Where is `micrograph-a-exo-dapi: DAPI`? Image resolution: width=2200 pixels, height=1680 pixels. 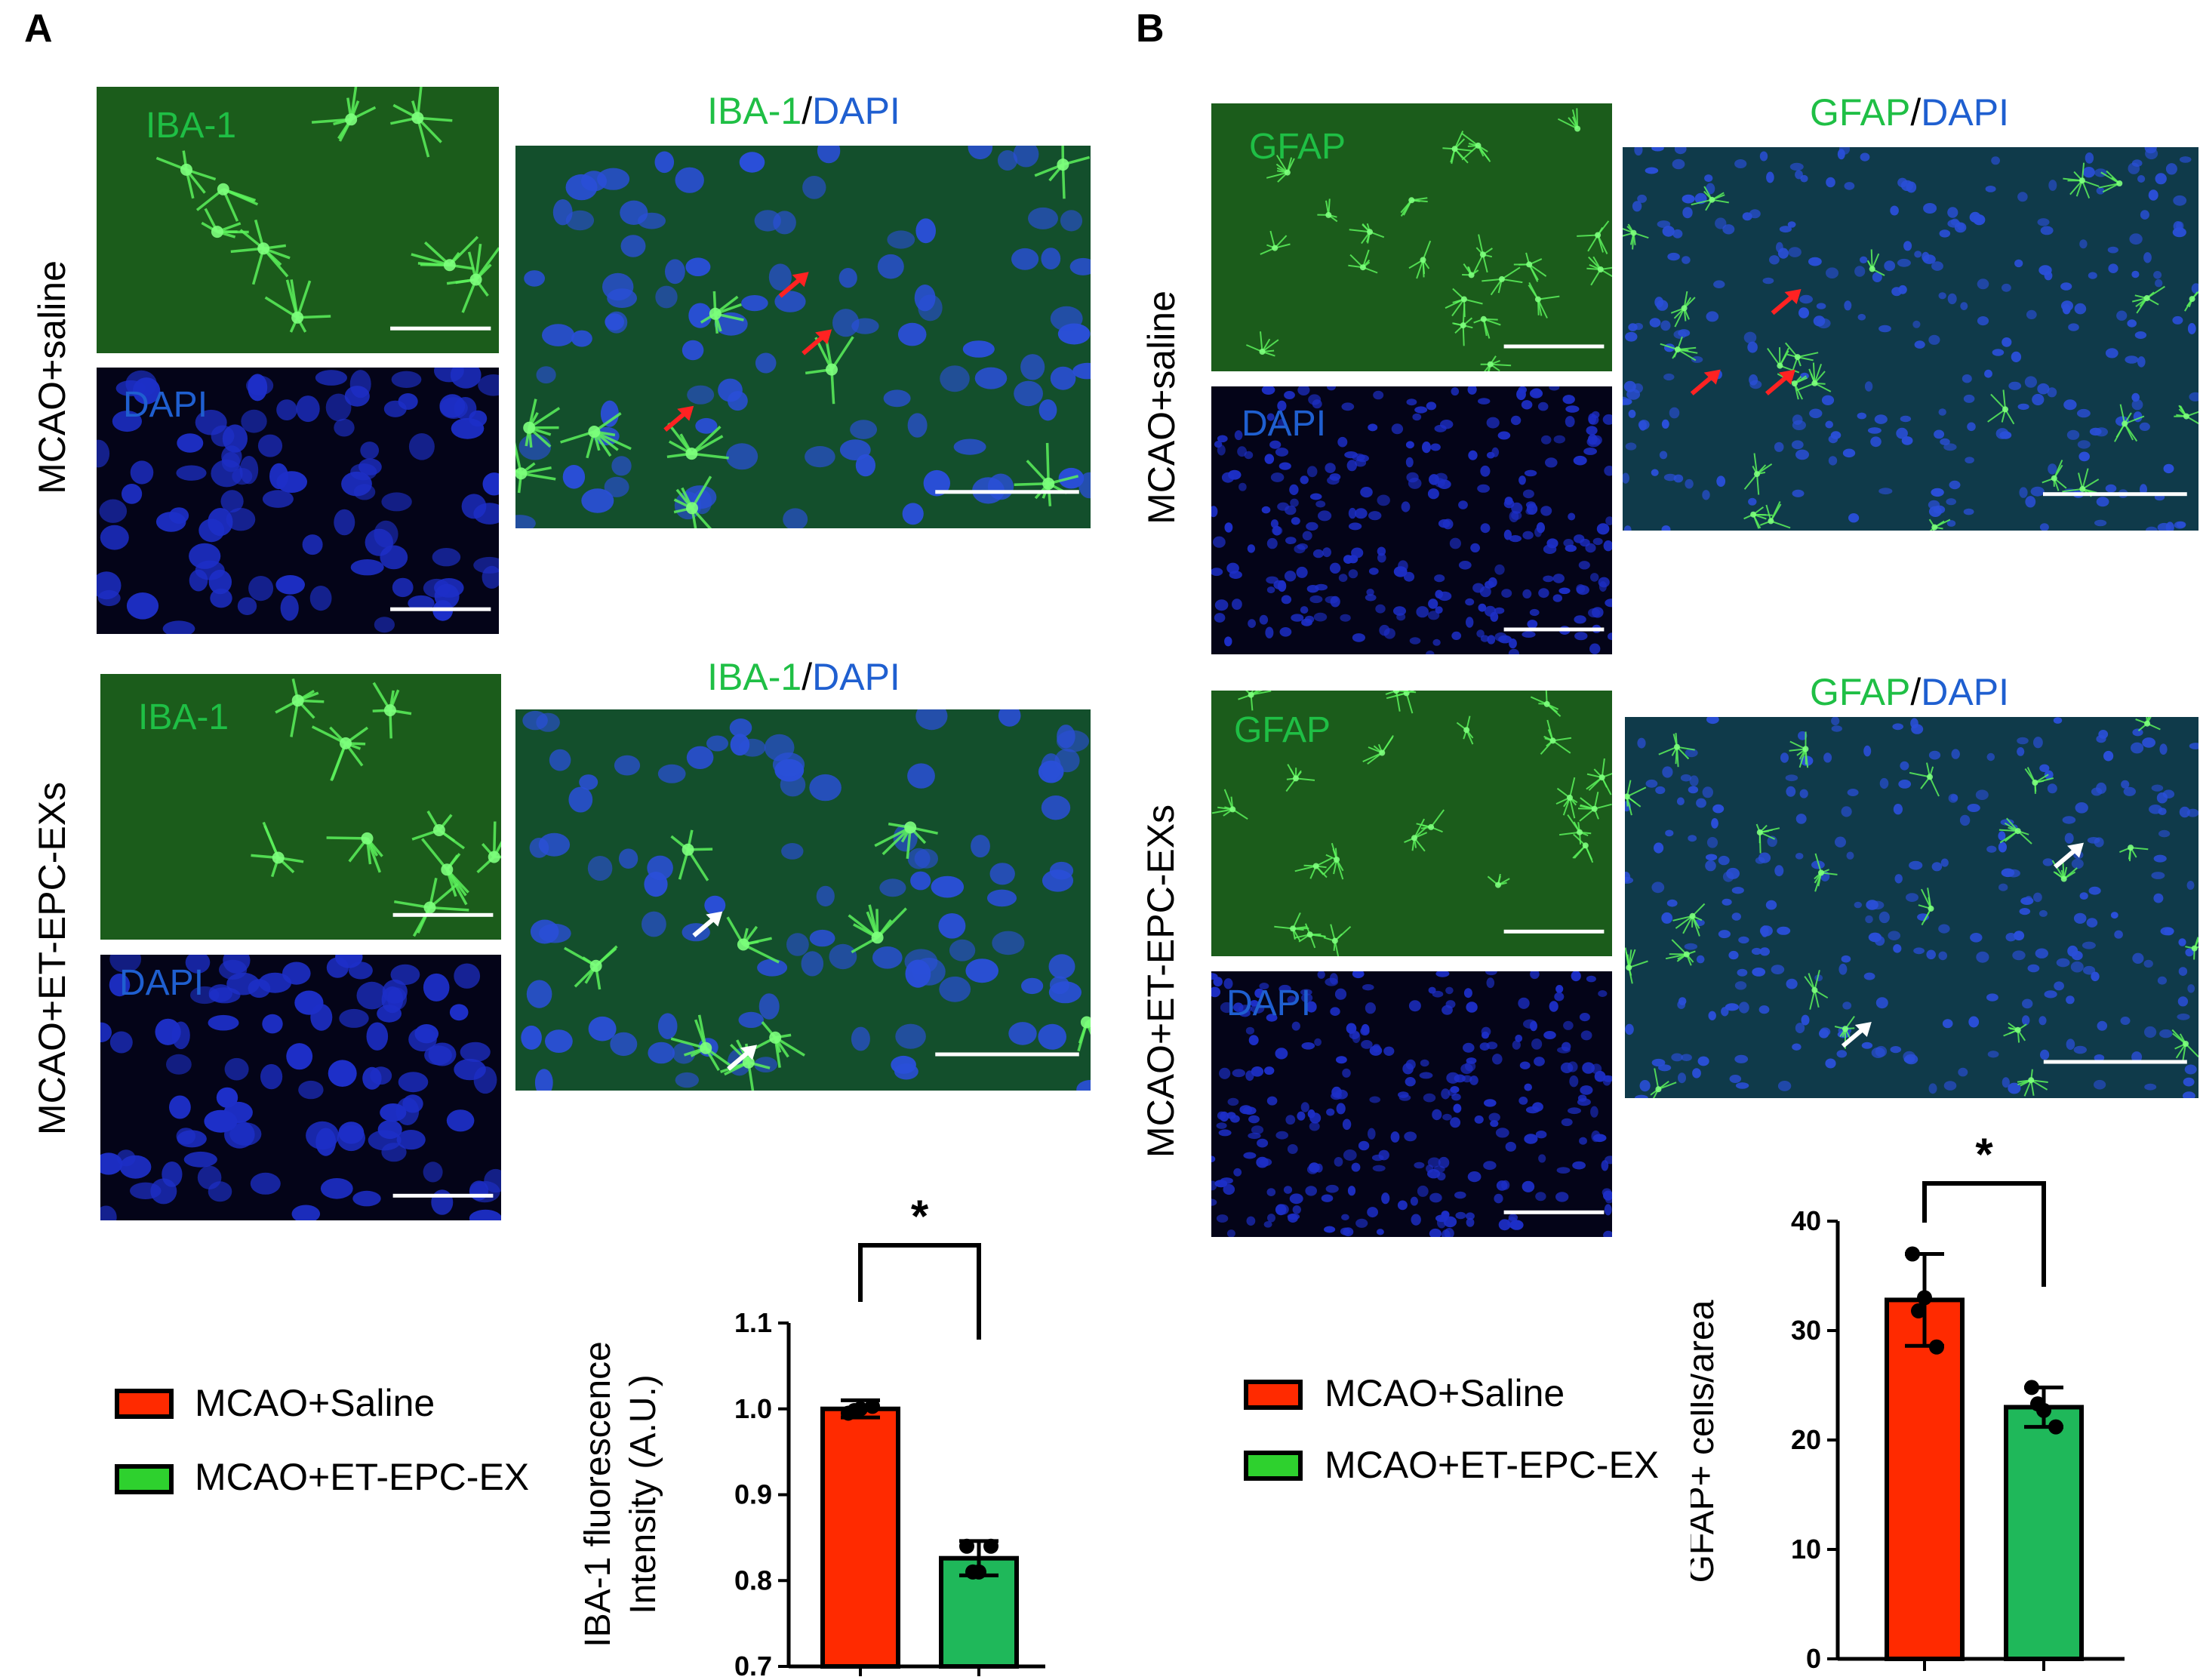
micrograph-a-exo-dapi: DAPI is located at coordinates (300, 1087).